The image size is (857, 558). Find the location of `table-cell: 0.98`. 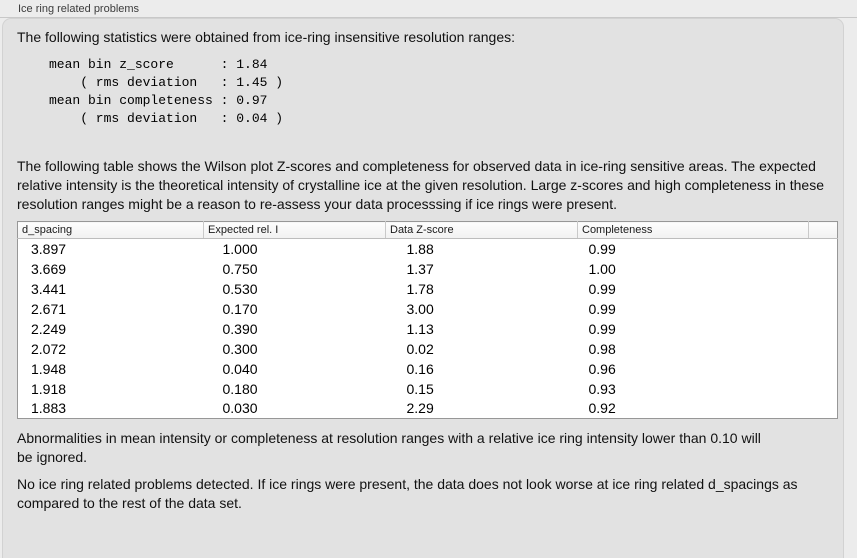

table-cell: 0.98 is located at coordinates (602, 348).